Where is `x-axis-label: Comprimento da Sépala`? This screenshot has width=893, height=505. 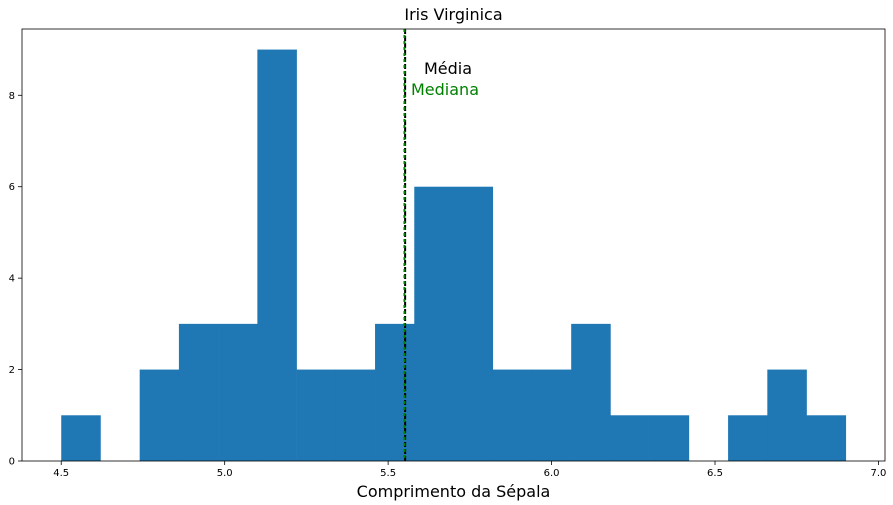 x-axis-label: Comprimento da Sépala is located at coordinates (454, 491).